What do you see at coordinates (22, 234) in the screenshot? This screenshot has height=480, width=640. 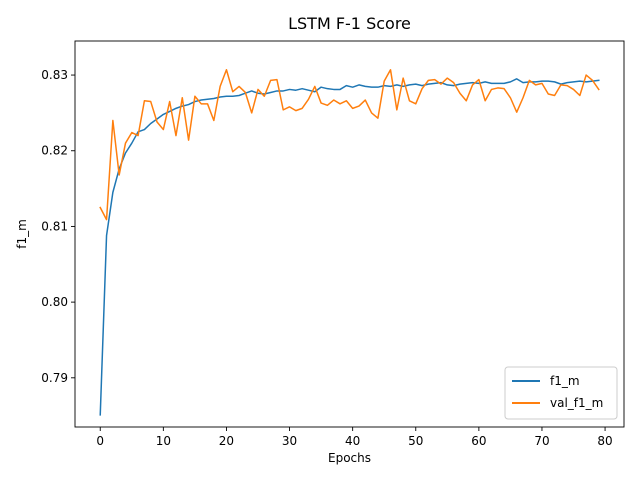 I see `y-axis-label: f1_m` at bounding box center [22, 234].